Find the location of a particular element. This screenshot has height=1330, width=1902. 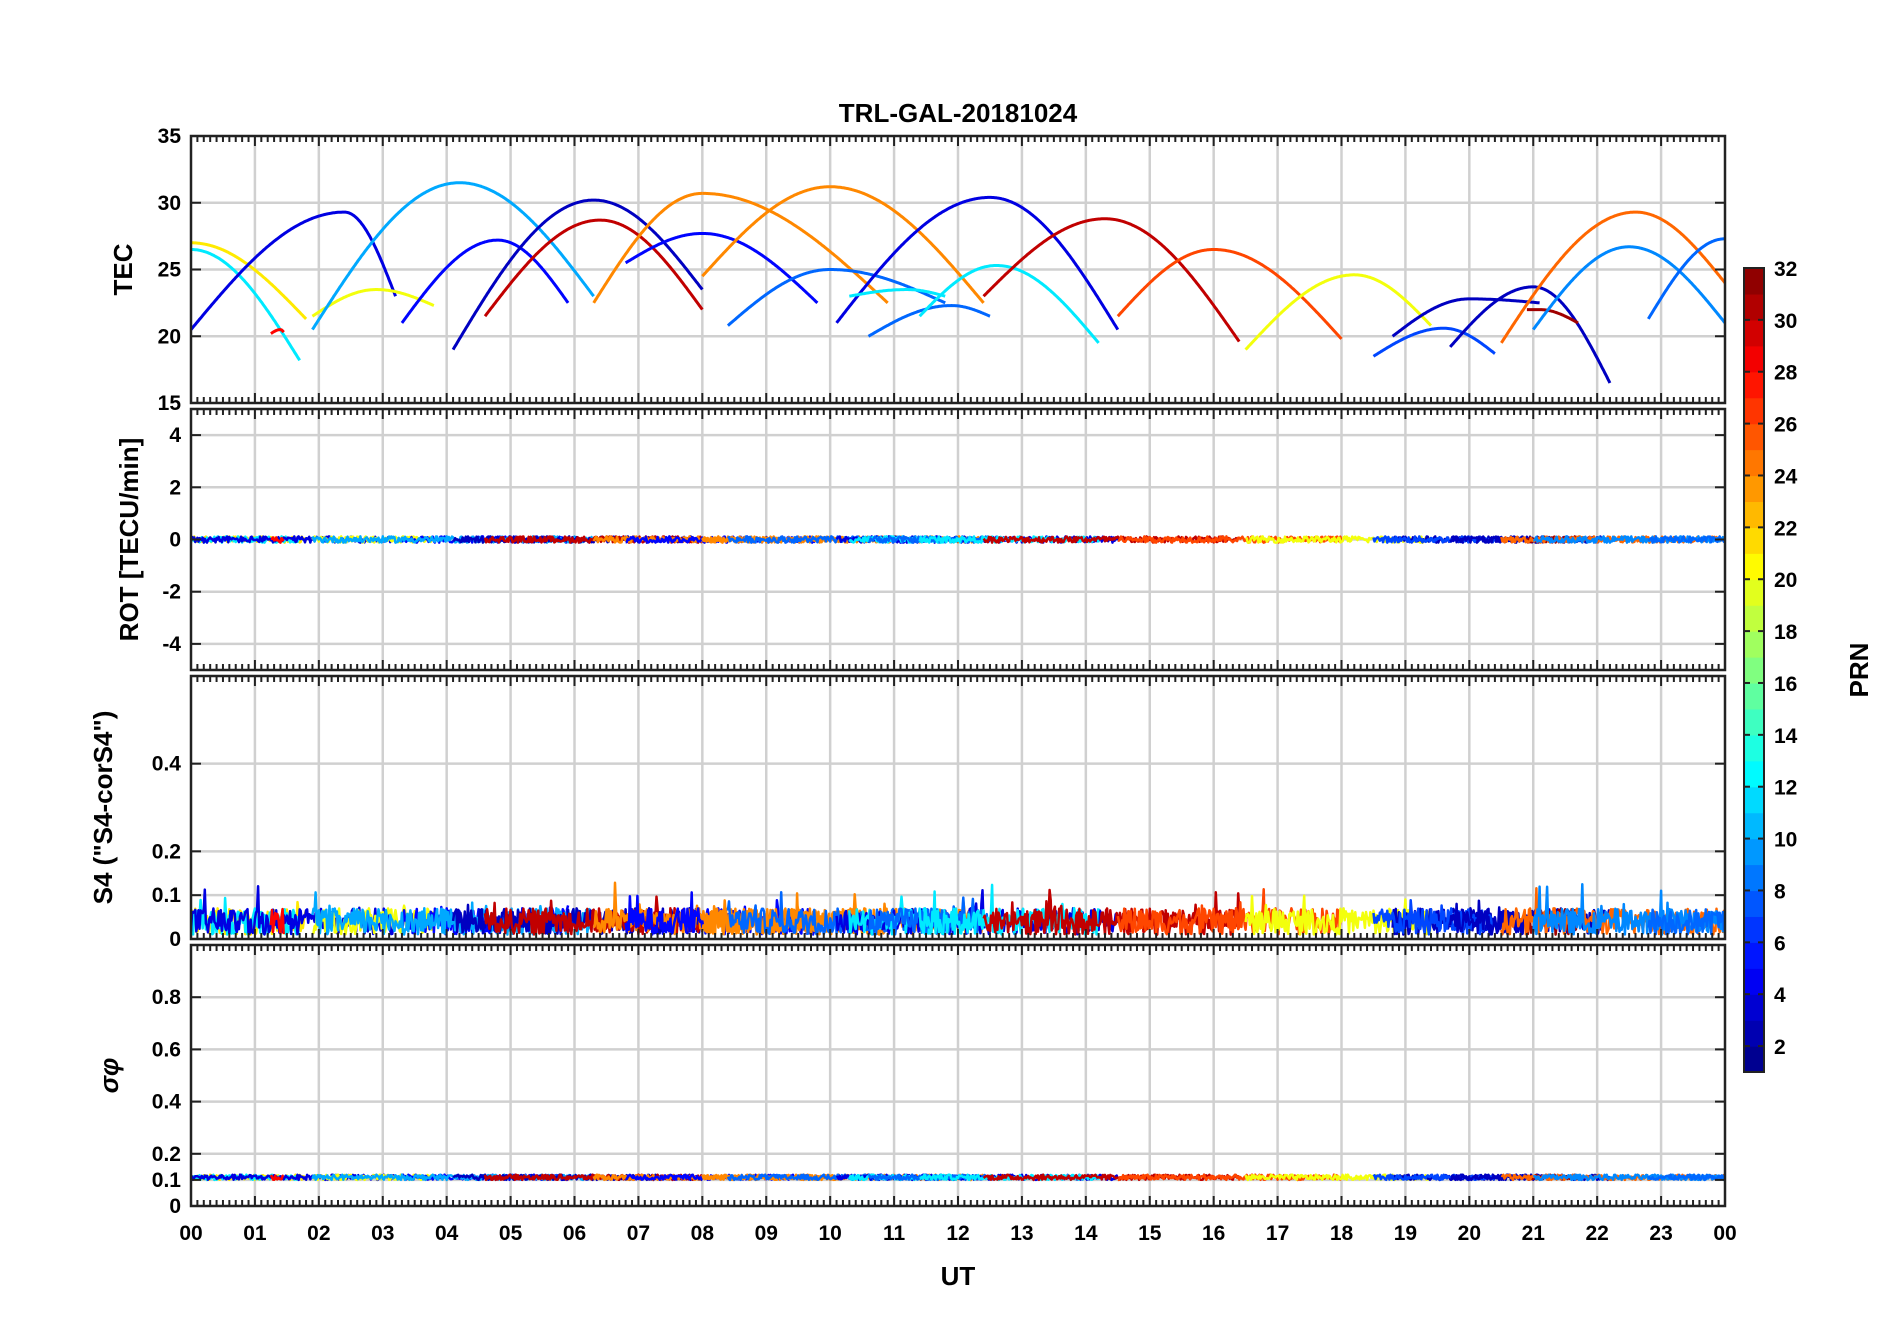

xtick-label: 16 is located at coordinates (1213, 1233).